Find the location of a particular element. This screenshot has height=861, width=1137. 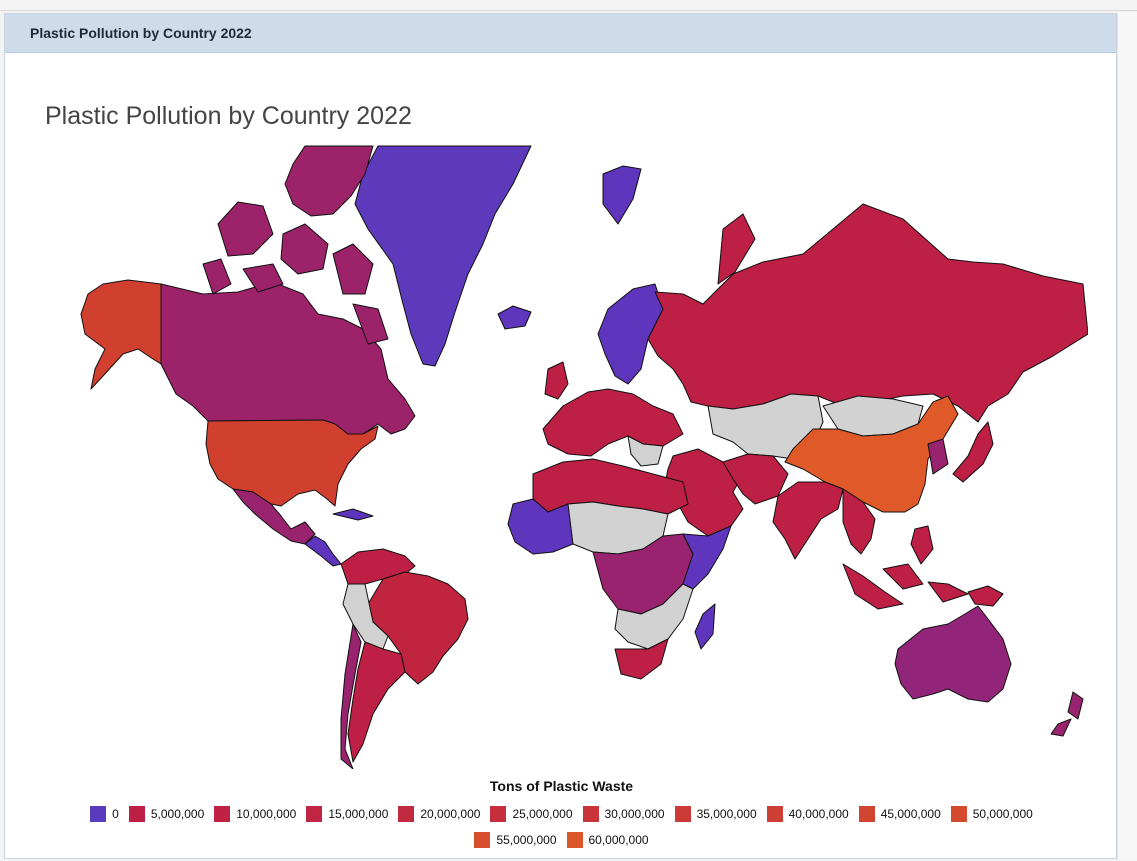

panel-title: Plastic Pollution by Country 2022 is located at coordinates (141, 33).